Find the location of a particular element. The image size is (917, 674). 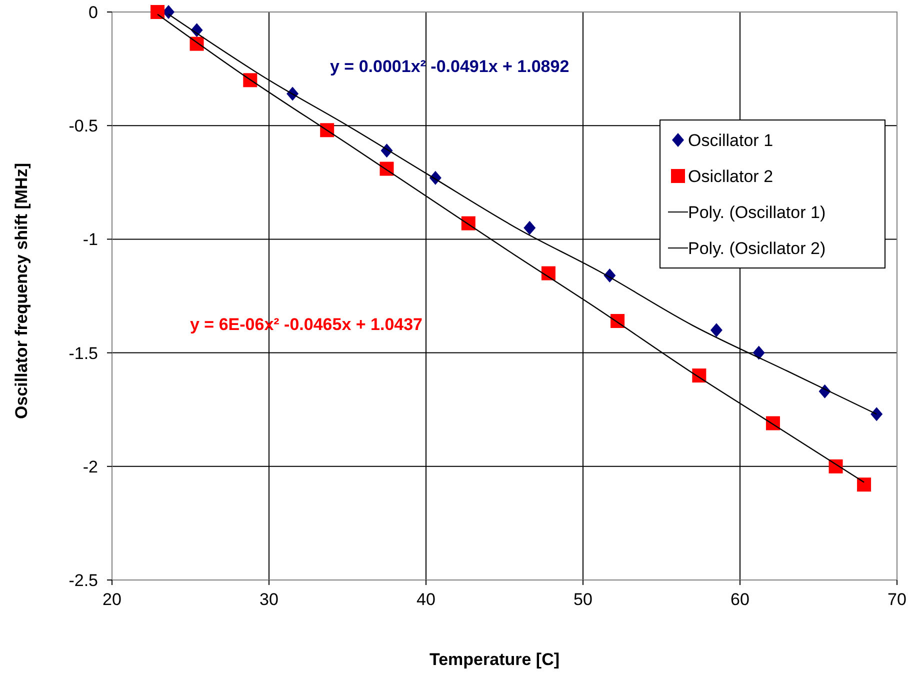

y-tick-label: -2 is located at coordinates (90, 466).